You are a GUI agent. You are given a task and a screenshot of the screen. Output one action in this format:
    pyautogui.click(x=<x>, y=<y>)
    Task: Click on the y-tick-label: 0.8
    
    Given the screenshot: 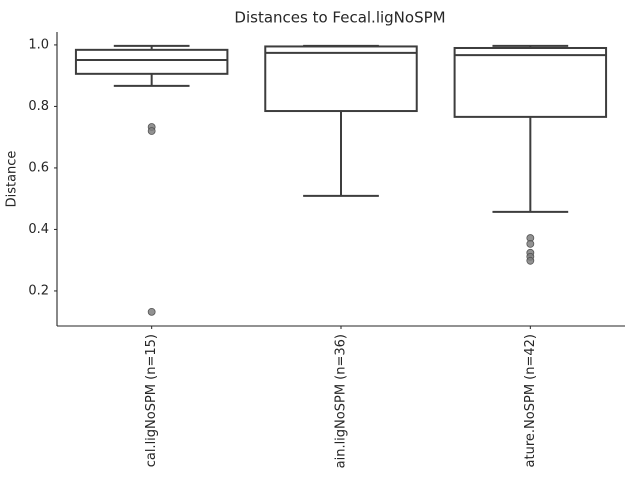 What is the action you would take?
    pyautogui.click(x=38, y=106)
    